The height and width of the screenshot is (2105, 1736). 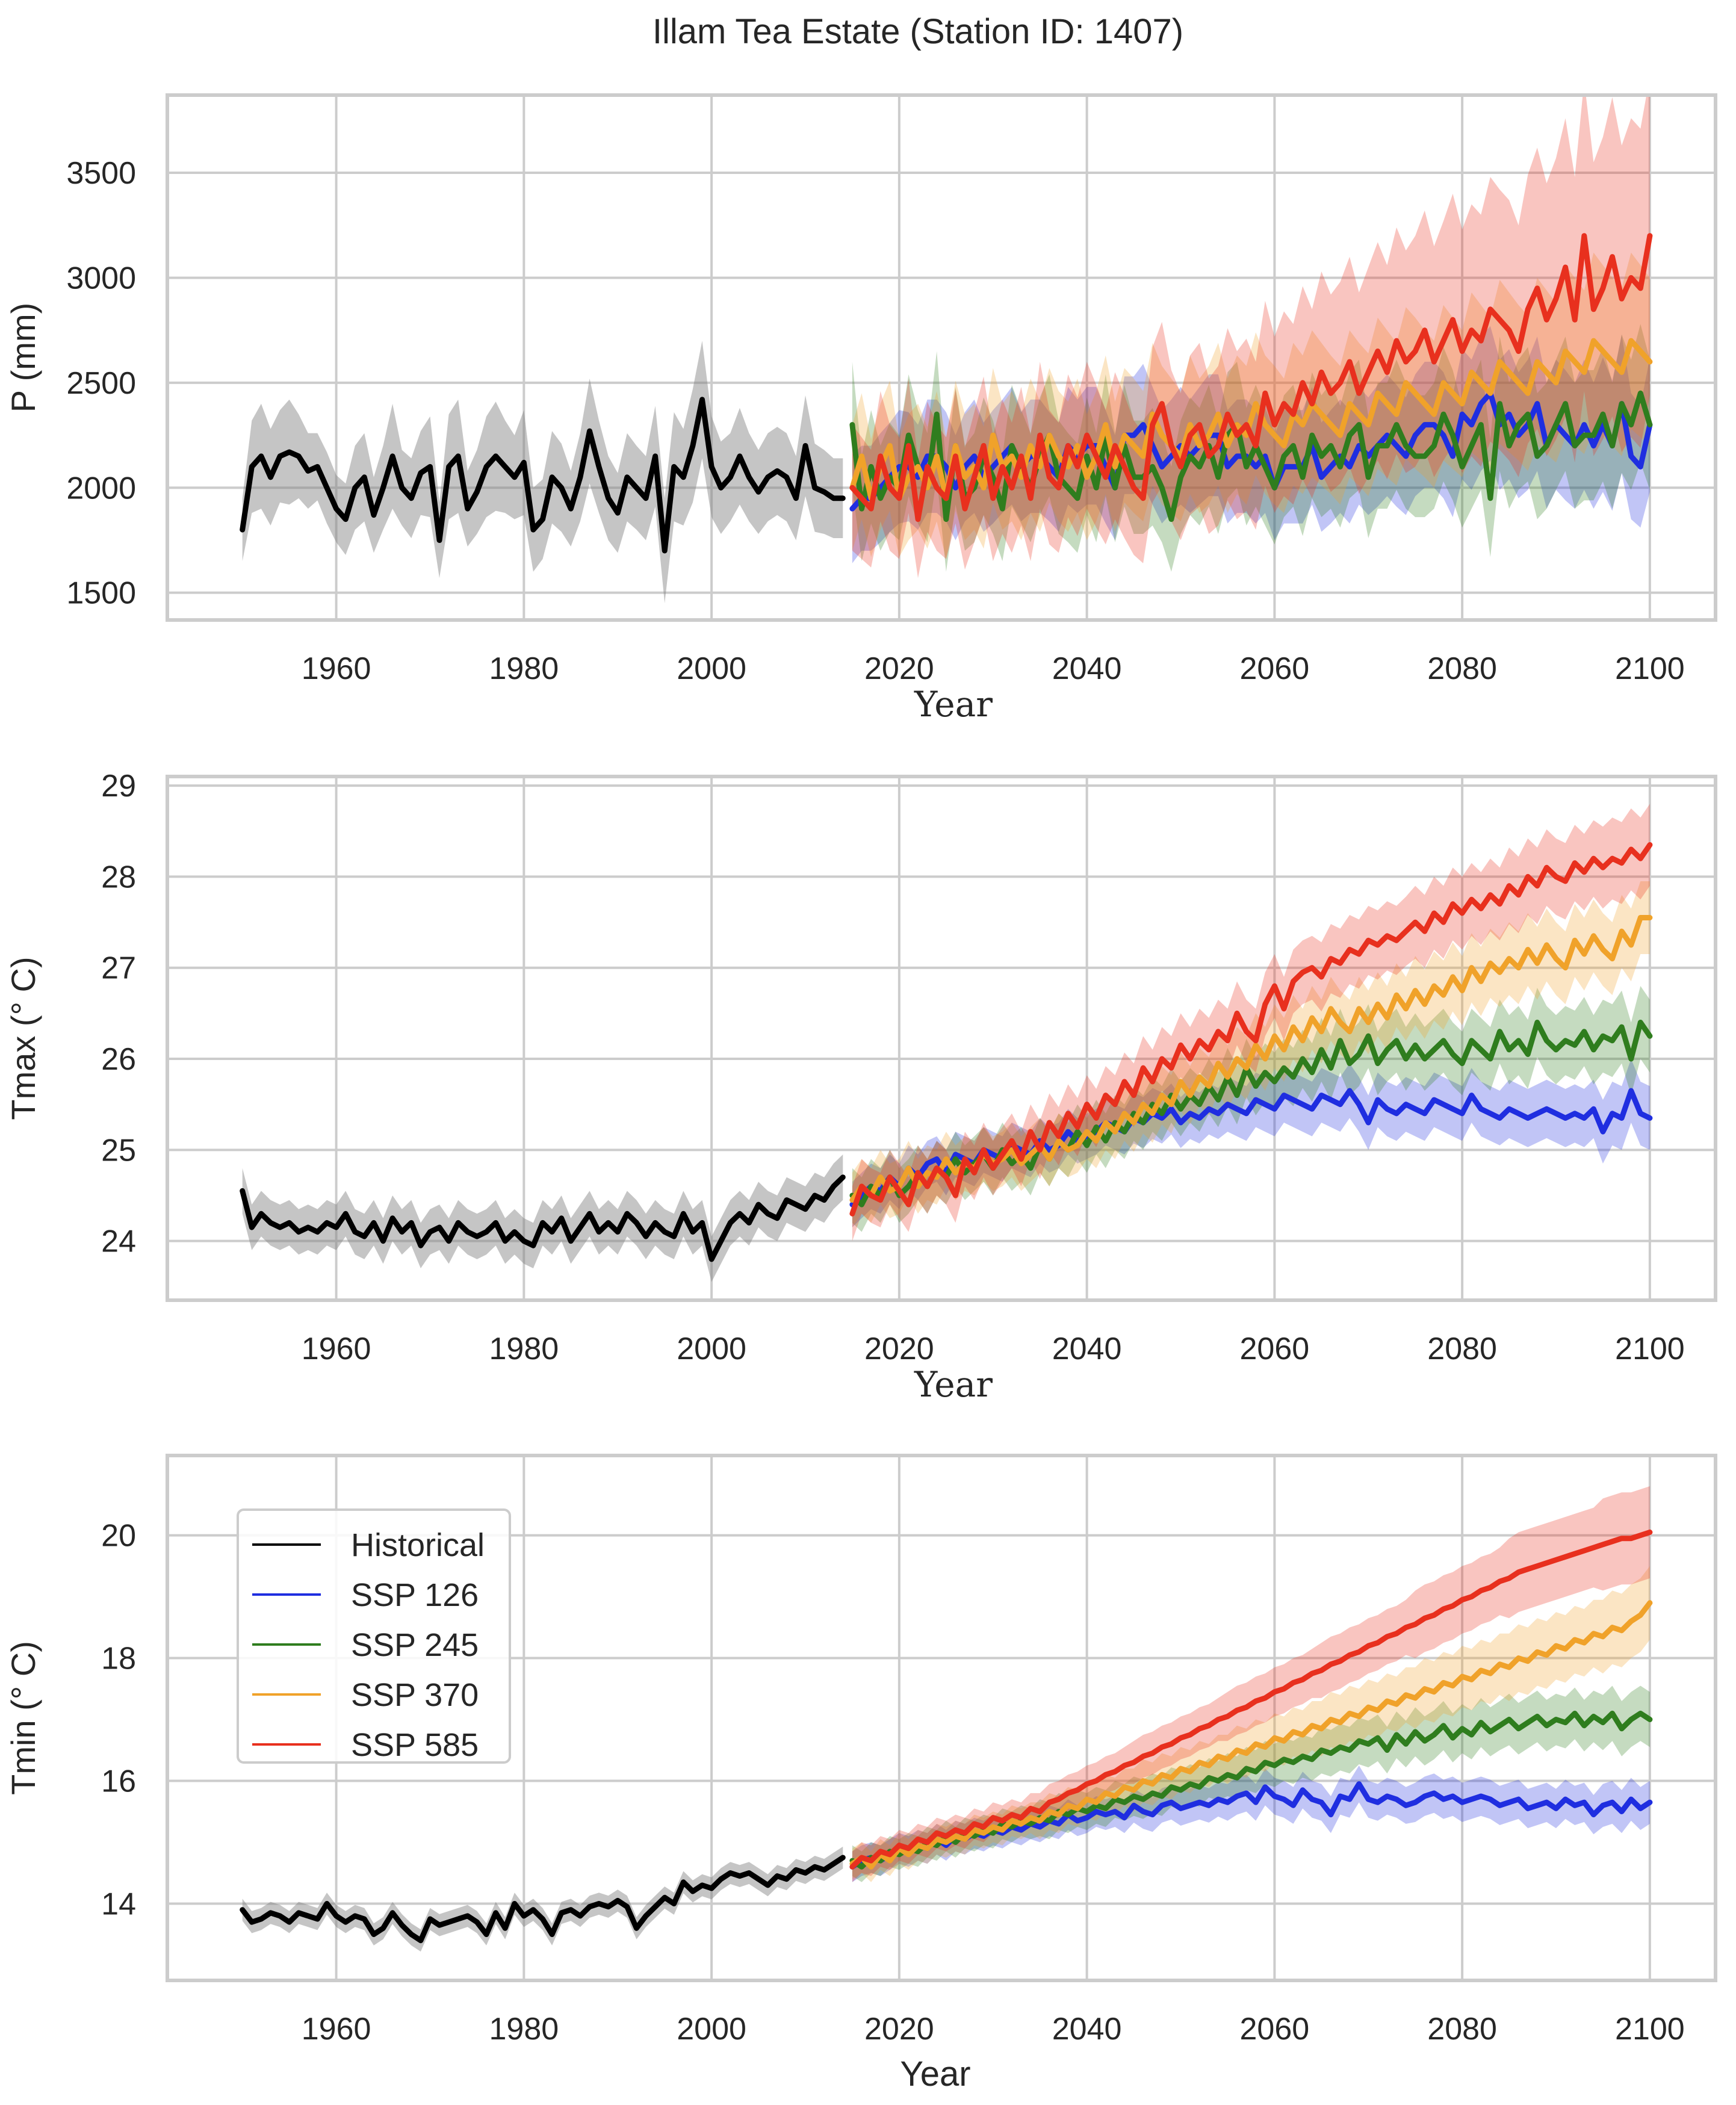 I want to click on y-axis-label: Tmin (° C), so click(x=23, y=1718).